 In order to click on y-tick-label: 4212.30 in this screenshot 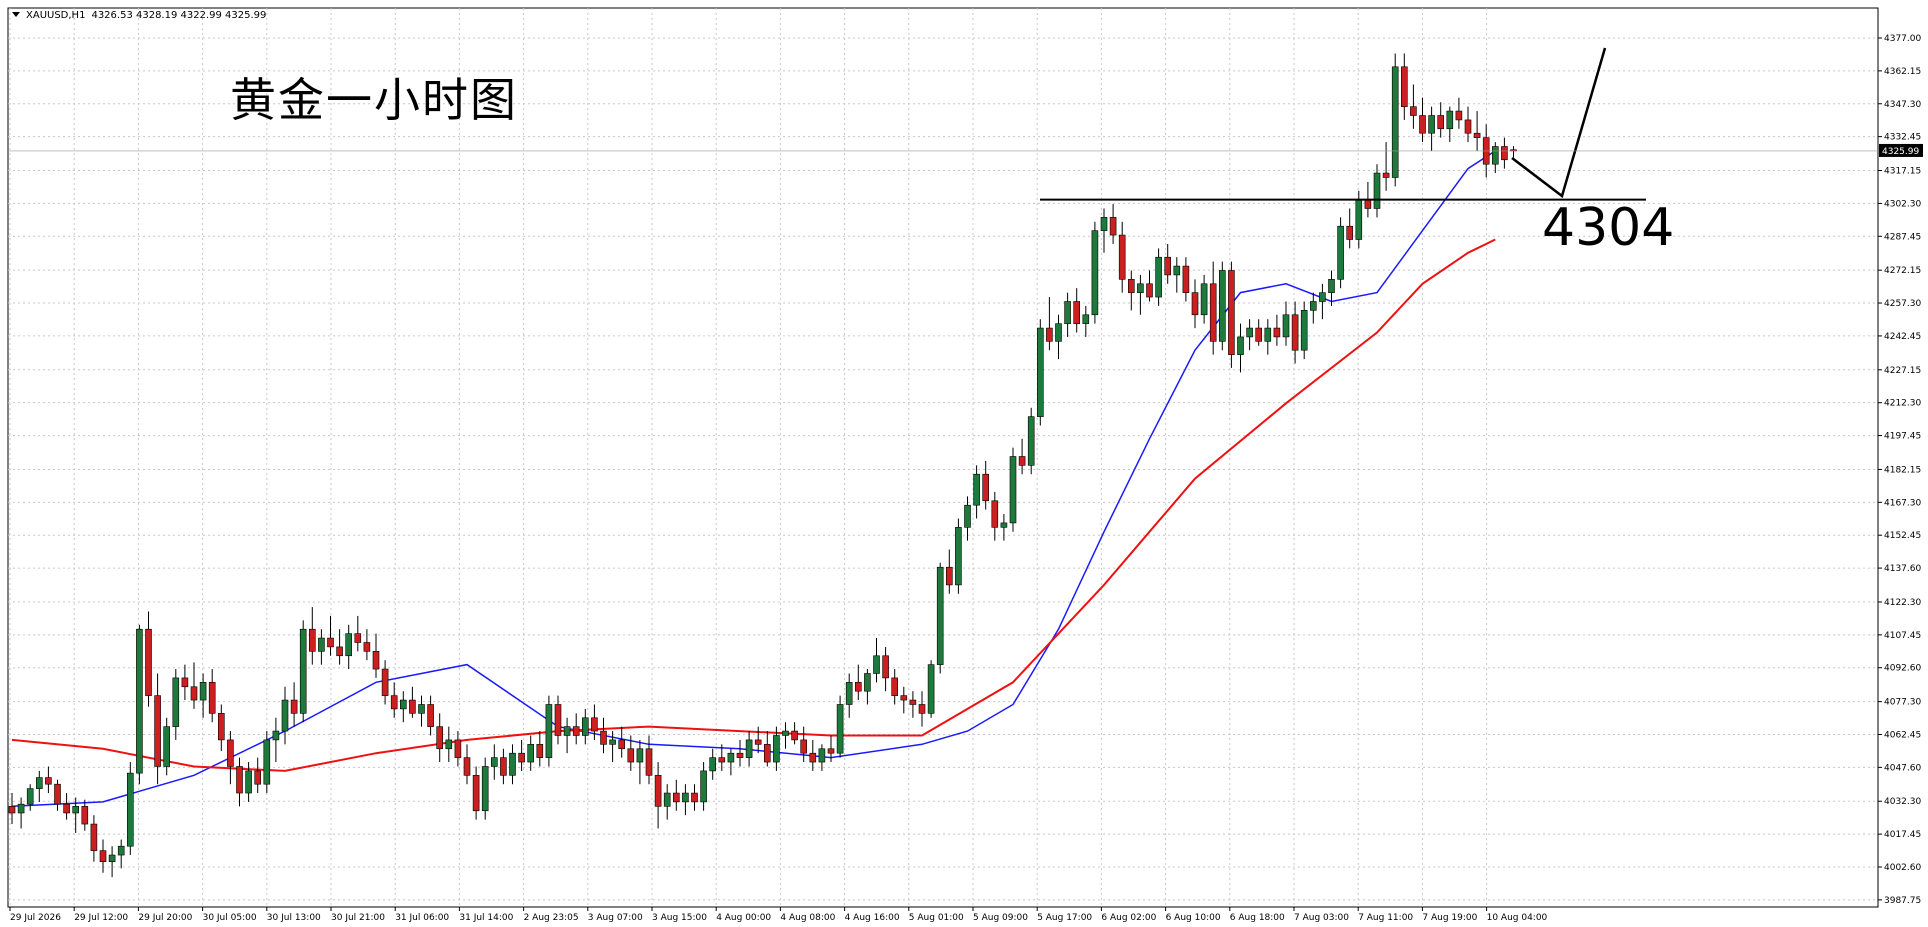, I will do `click(1902, 404)`.